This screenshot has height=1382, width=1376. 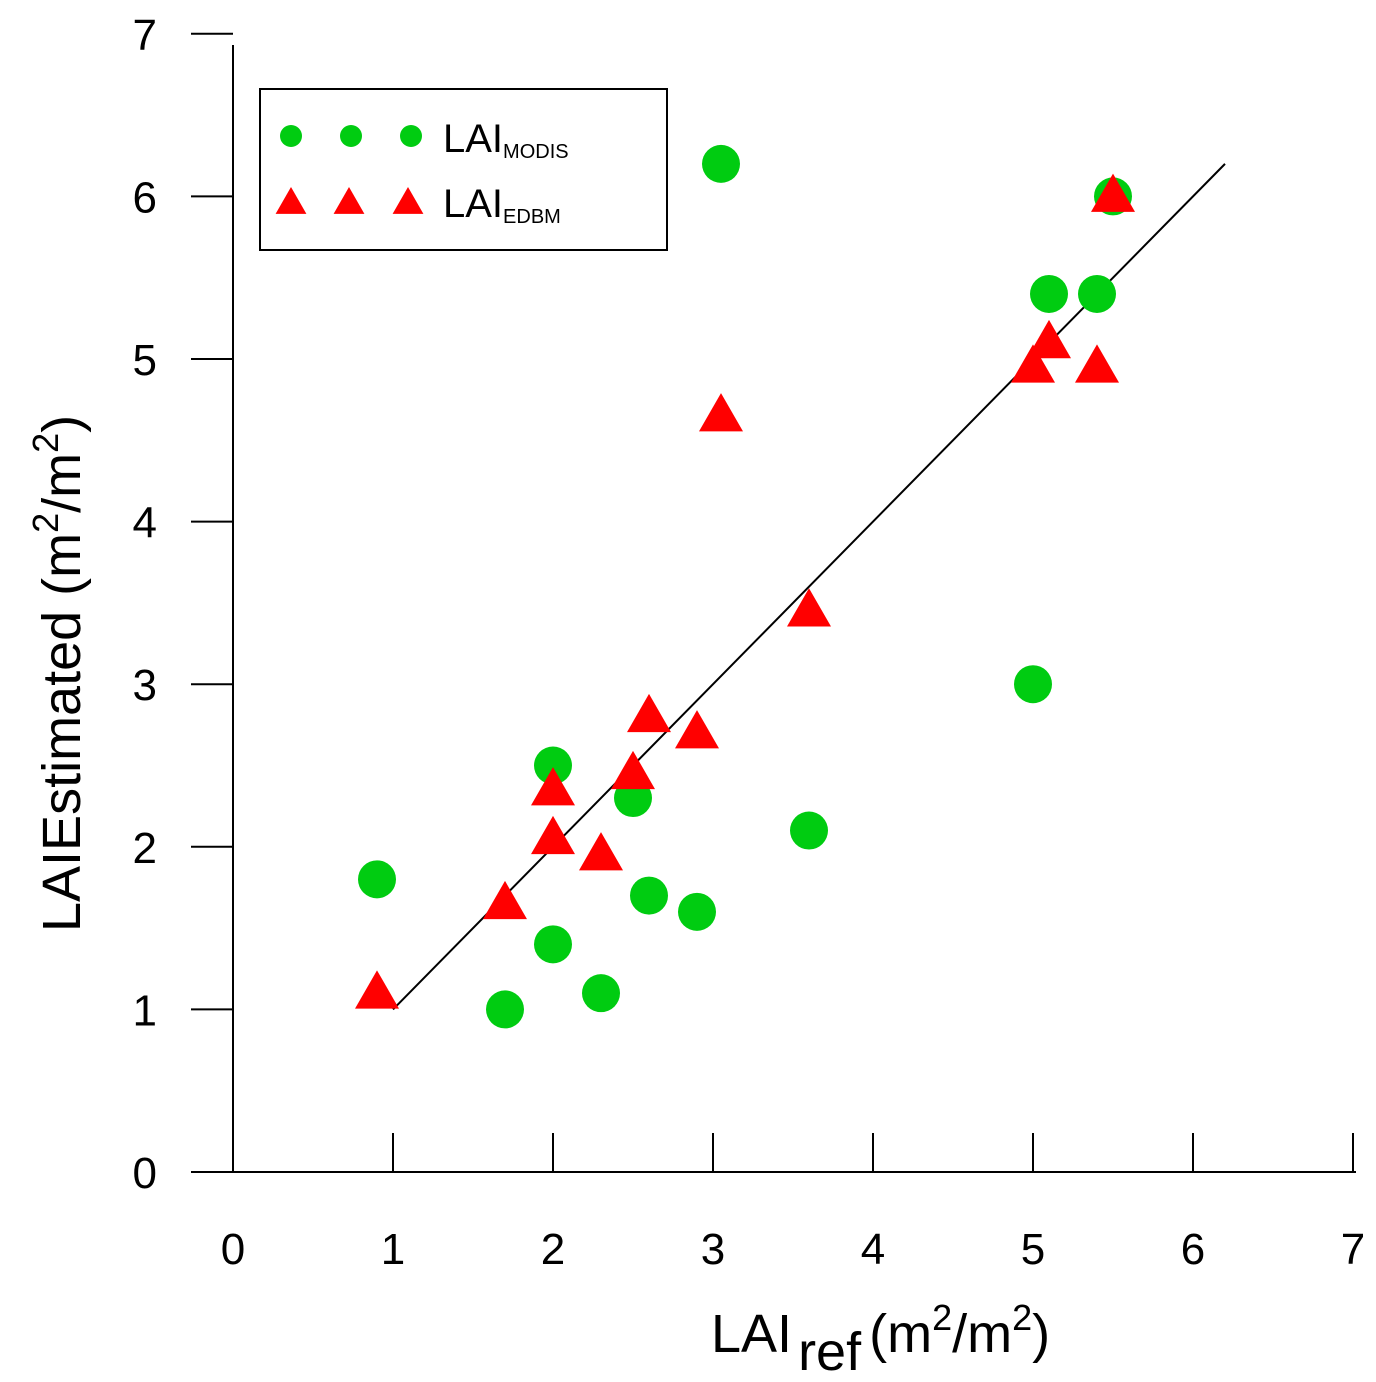 I want to click on y-tick-label: 2, so click(x=145, y=848).